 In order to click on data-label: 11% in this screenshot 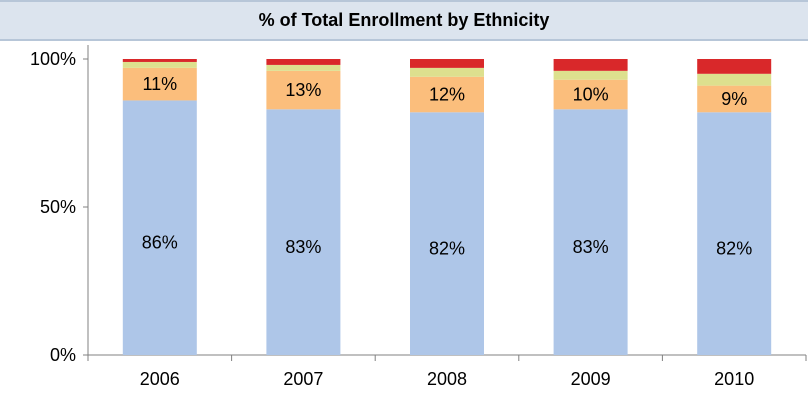, I will do `click(159, 84)`.